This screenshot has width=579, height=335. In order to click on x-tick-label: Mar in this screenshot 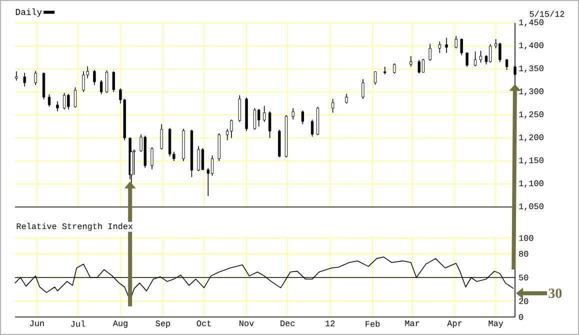, I will do `click(412, 323)`.